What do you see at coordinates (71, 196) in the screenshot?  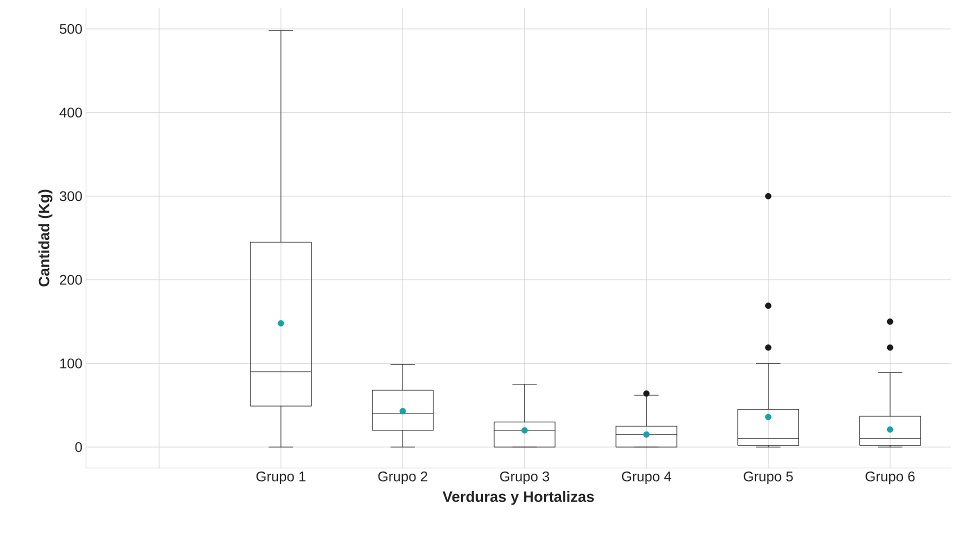 I see `y-tick-label: 300` at bounding box center [71, 196].